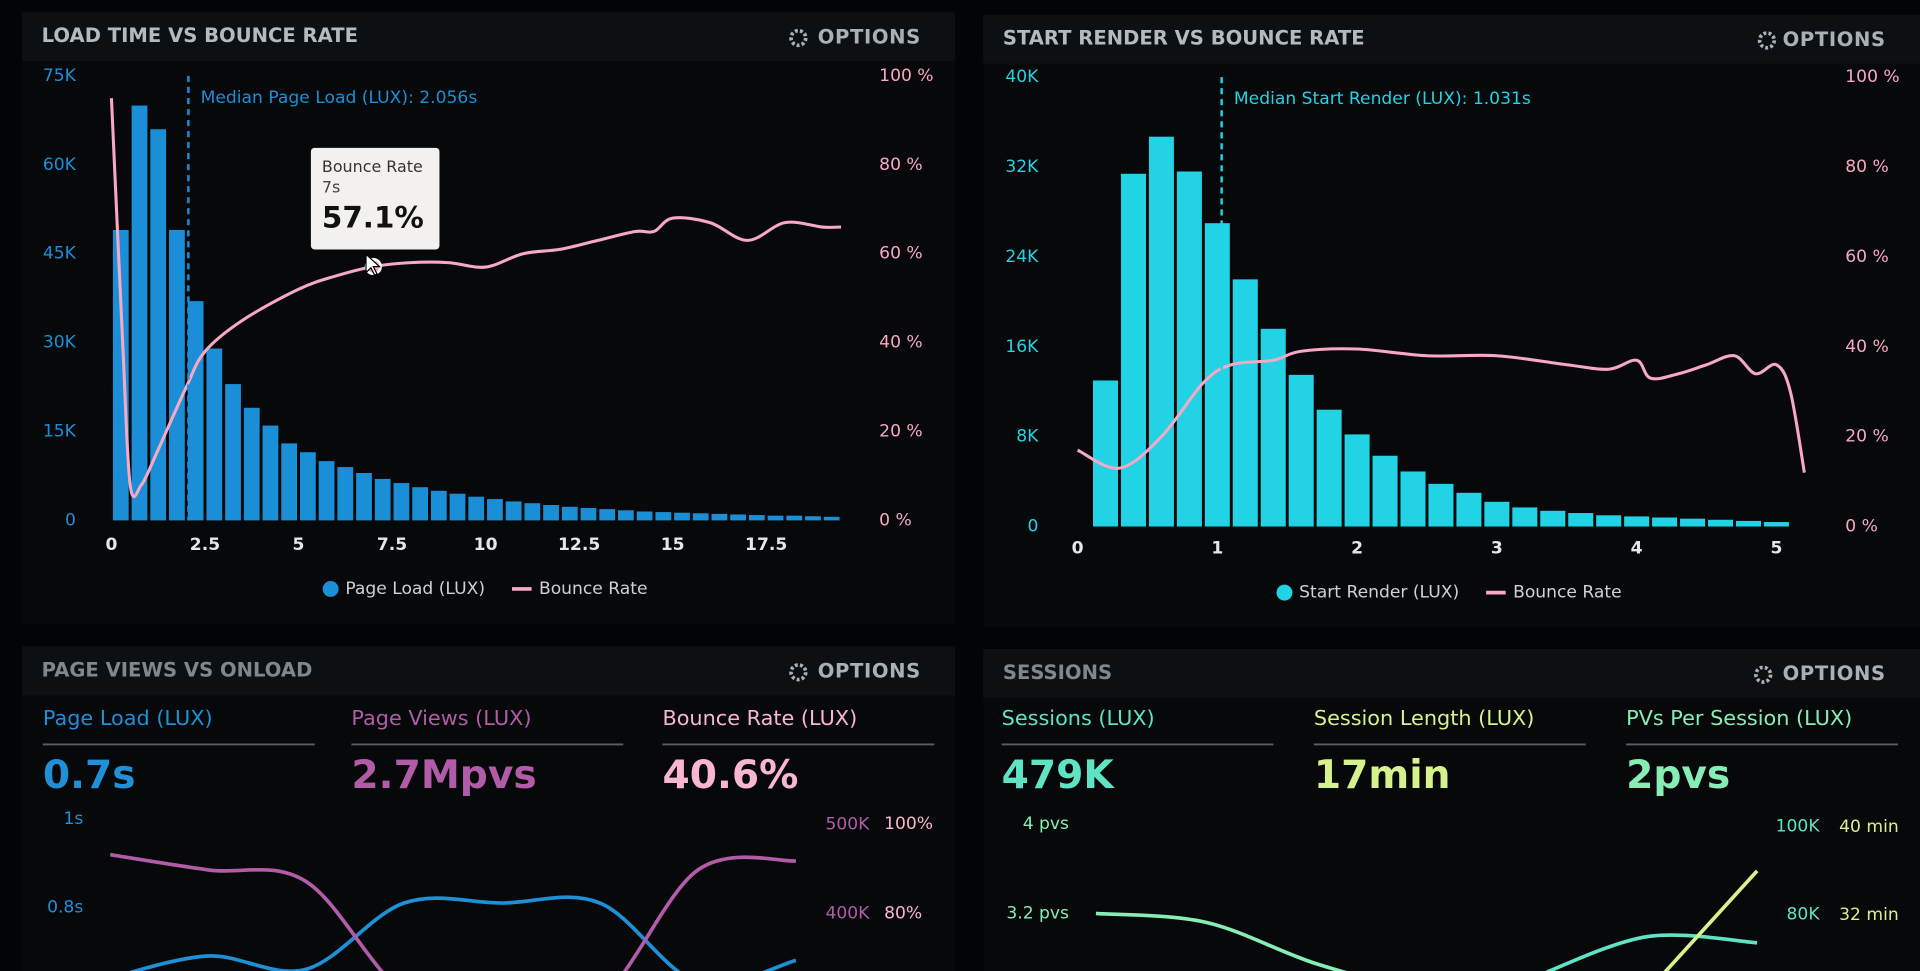 The image size is (1920, 971). Describe the element at coordinates (1567, 593) in the screenshot. I see `legend-label: Bounce Rate` at that location.